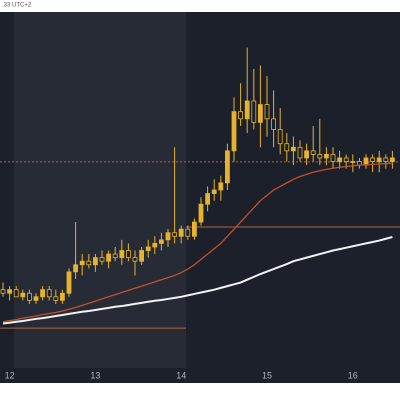  I want to click on x-tick-label: 13, so click(95, 375).